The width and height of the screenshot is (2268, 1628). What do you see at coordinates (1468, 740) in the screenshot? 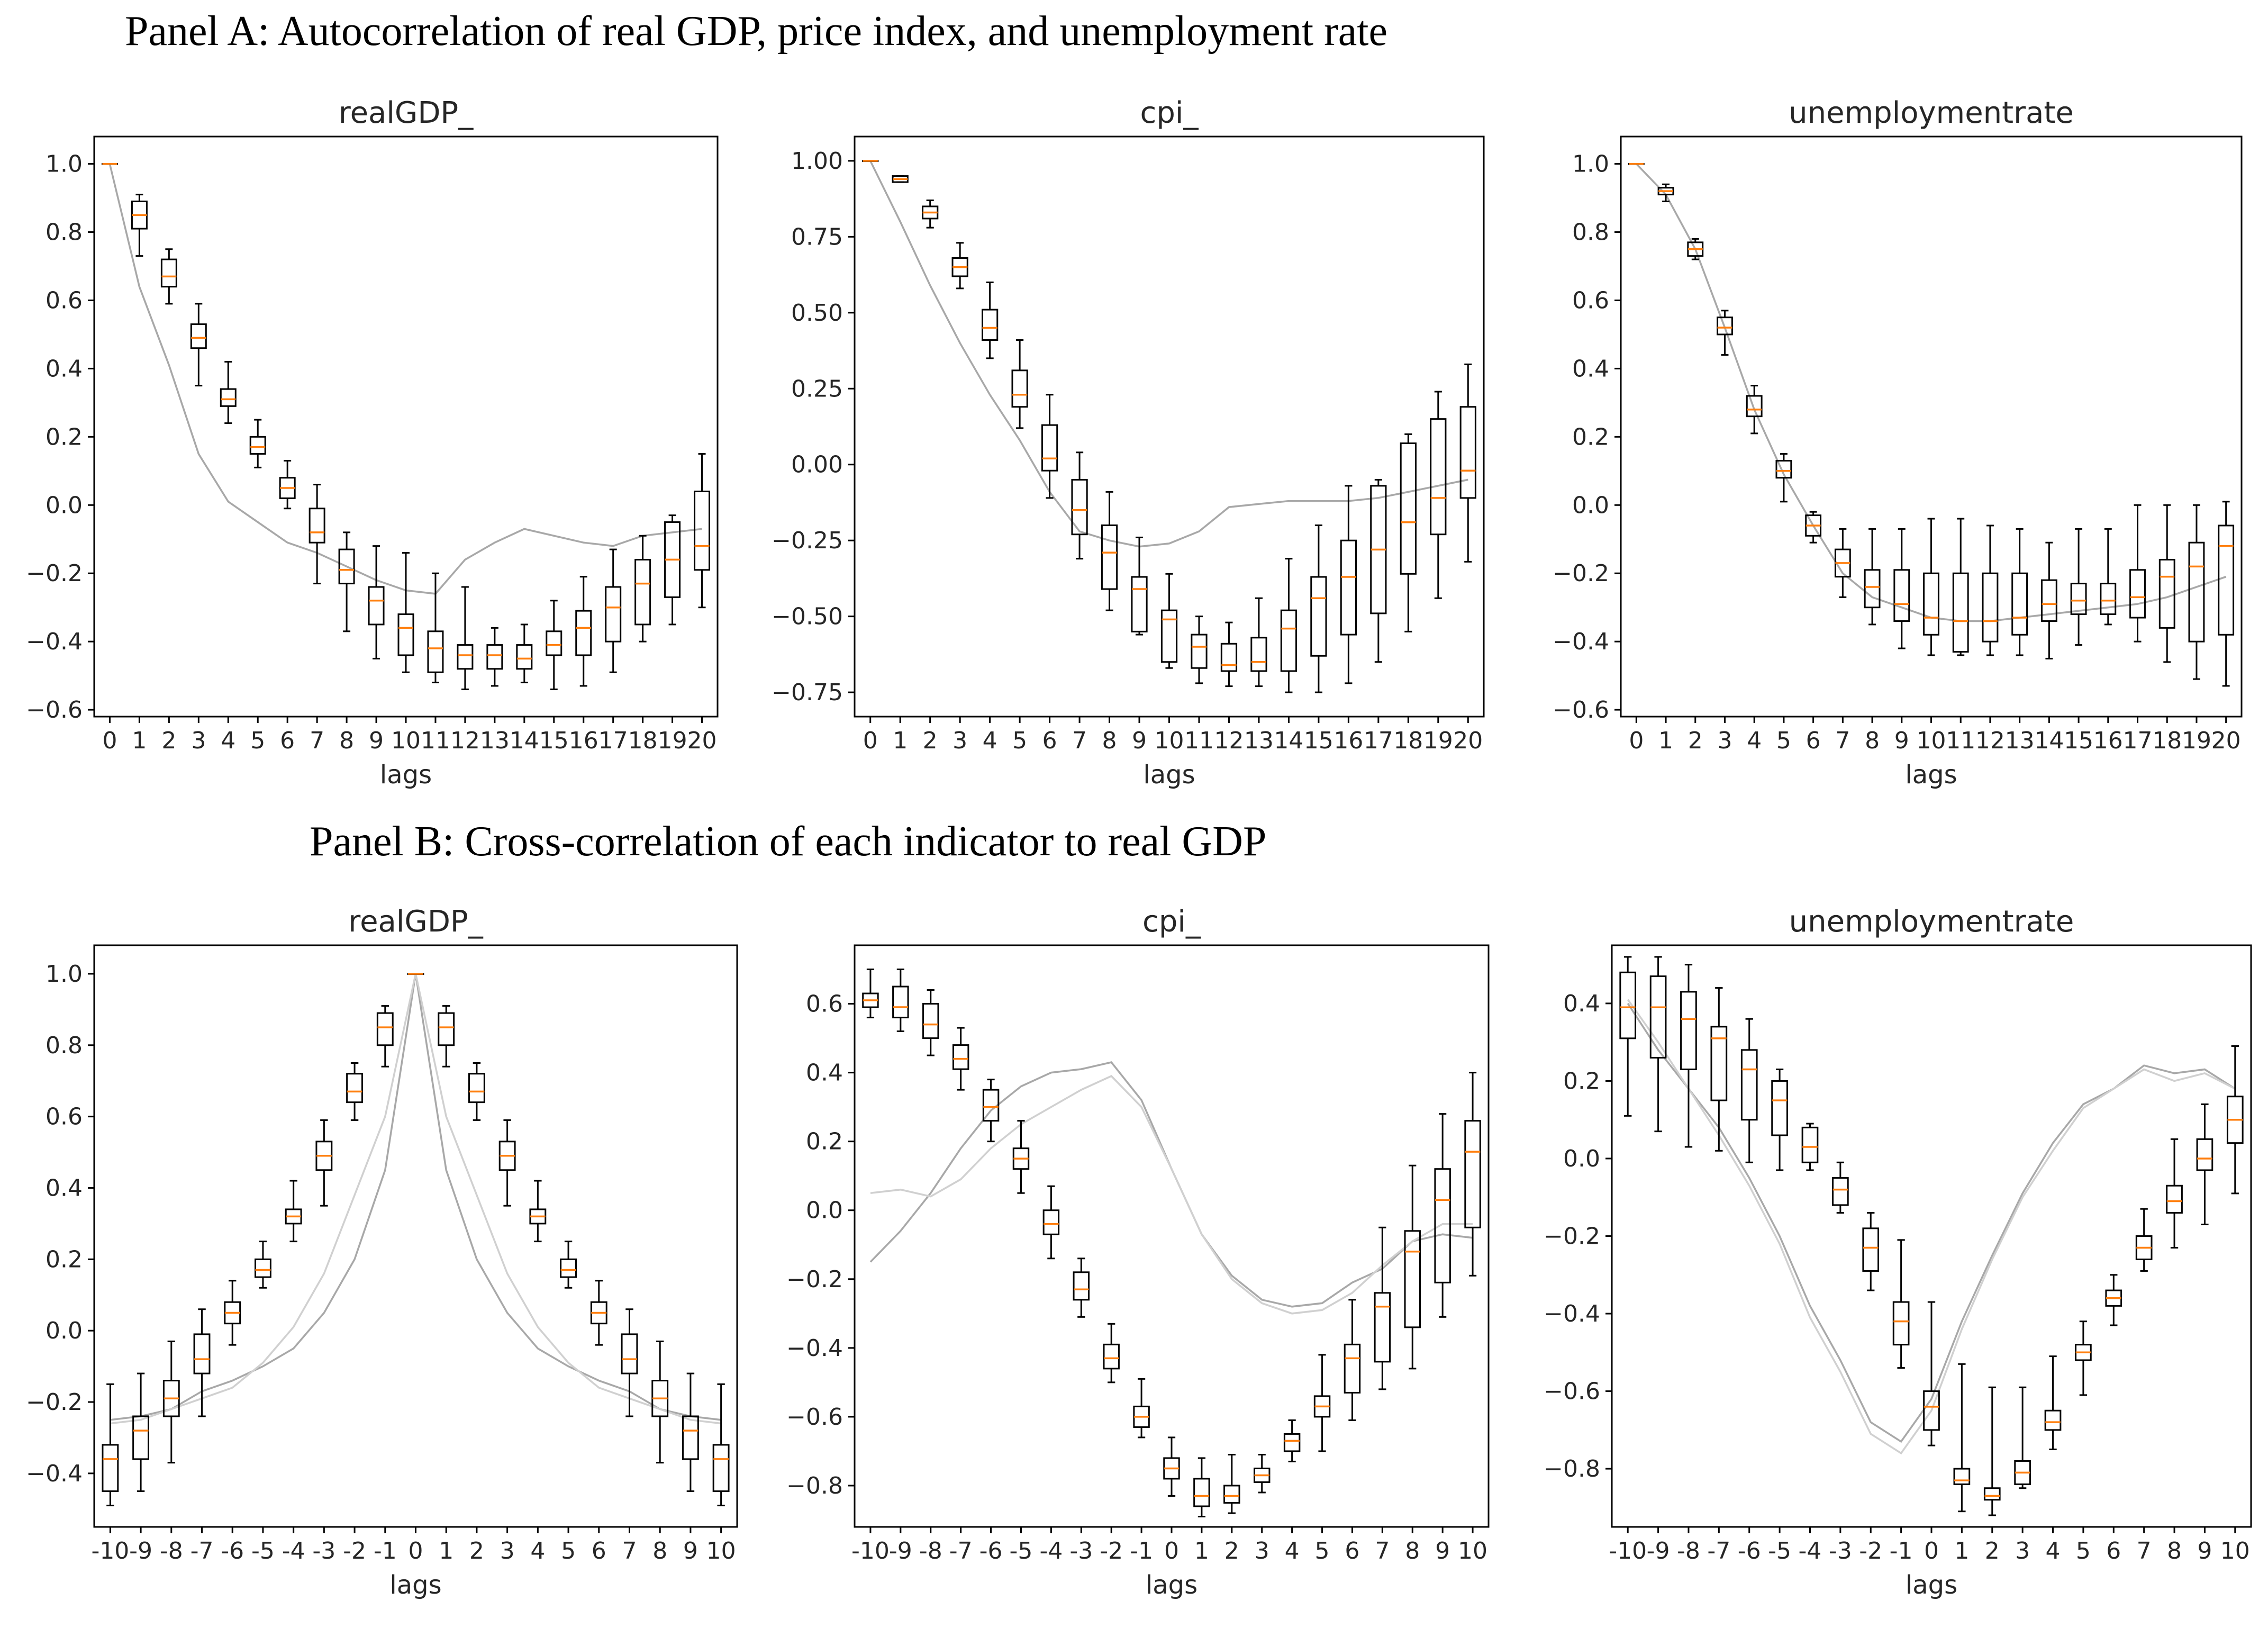
I see `x-tick-label: 20` at bounding box center [1468, 740].